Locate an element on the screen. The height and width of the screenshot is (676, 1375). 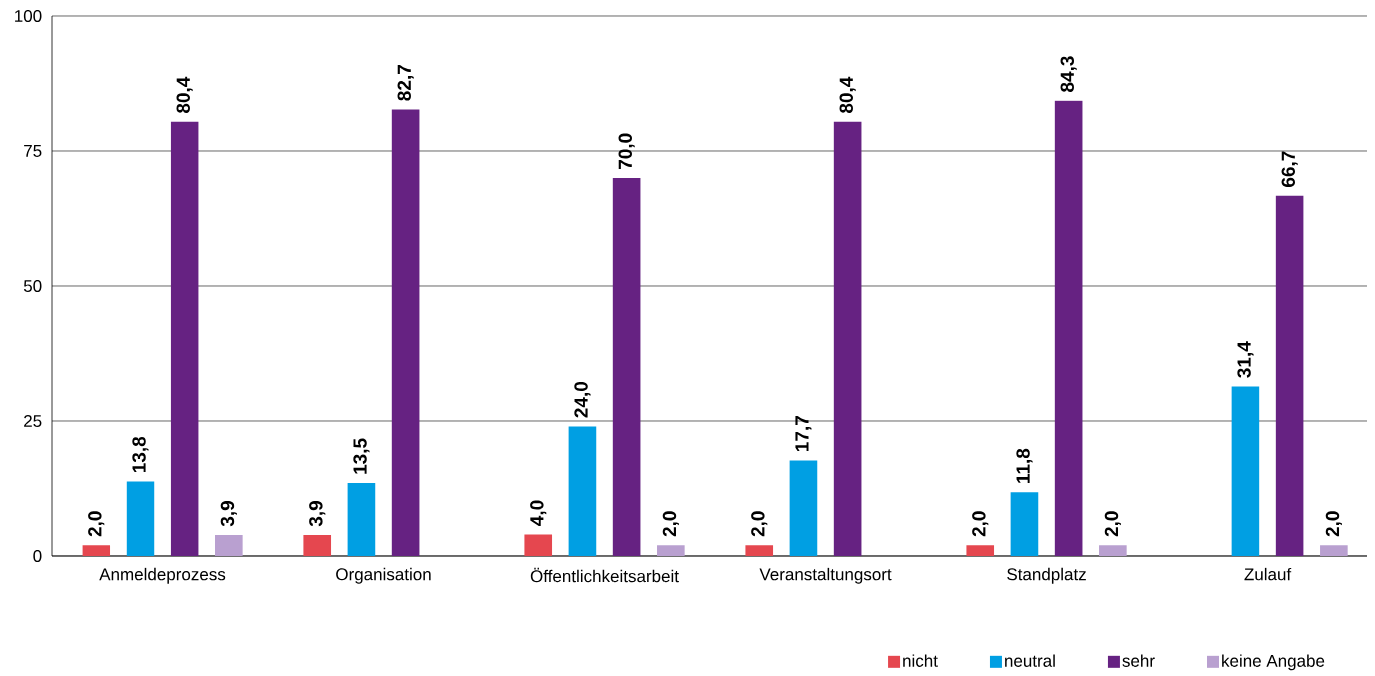
legend-label: neutral is located at coordinates (1030, 660).